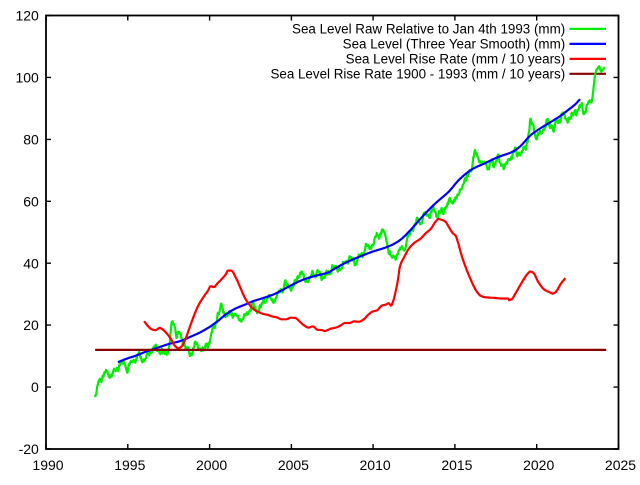 Image resolution: width=640 pixels, height=485 pixels. Describe the element at coordinates (454, 44) in the screenshot. I see `svg-text:Sea Level (Three Year Smooth): Sea Level (Three Year Smooth) (mm)` at that location.